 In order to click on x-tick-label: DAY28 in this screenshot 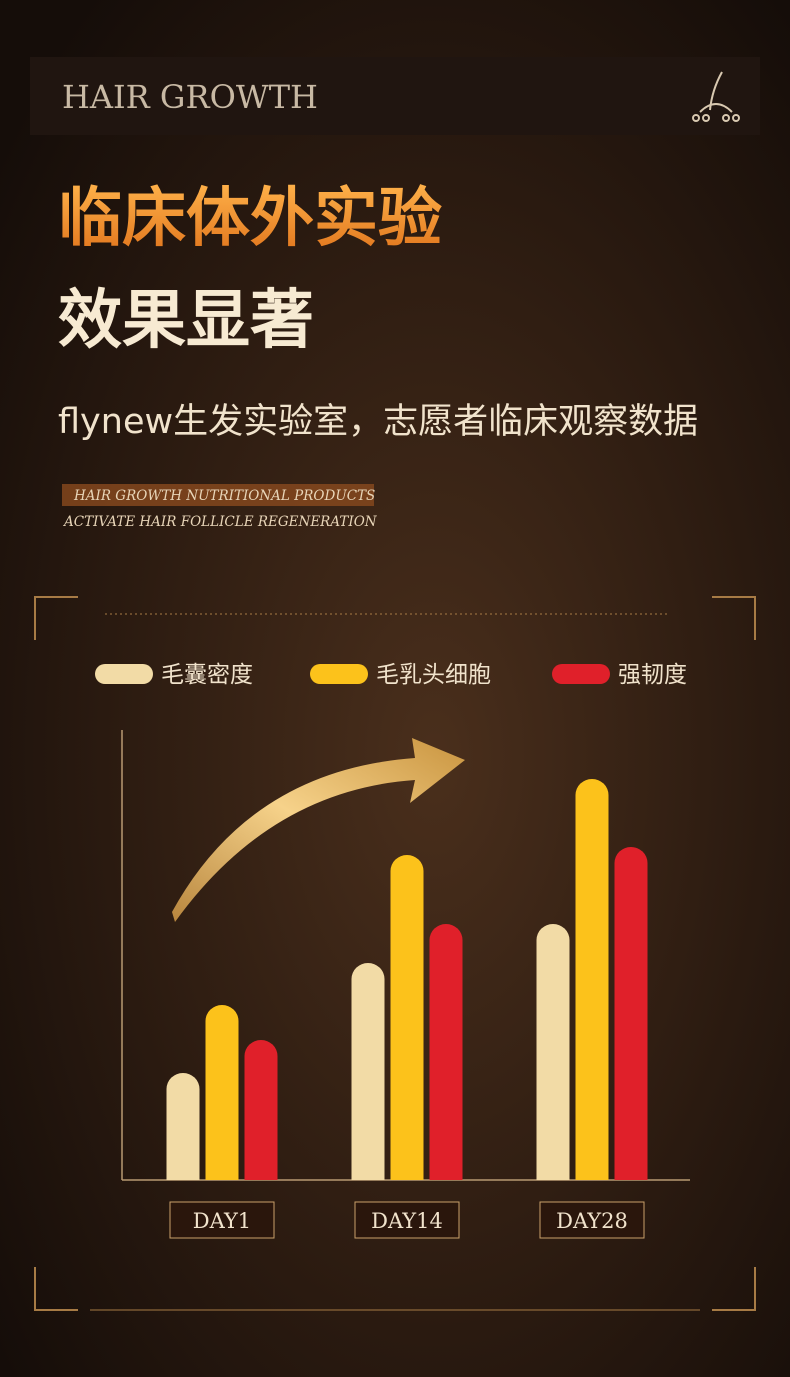, I will do `click(592, 1221)`.